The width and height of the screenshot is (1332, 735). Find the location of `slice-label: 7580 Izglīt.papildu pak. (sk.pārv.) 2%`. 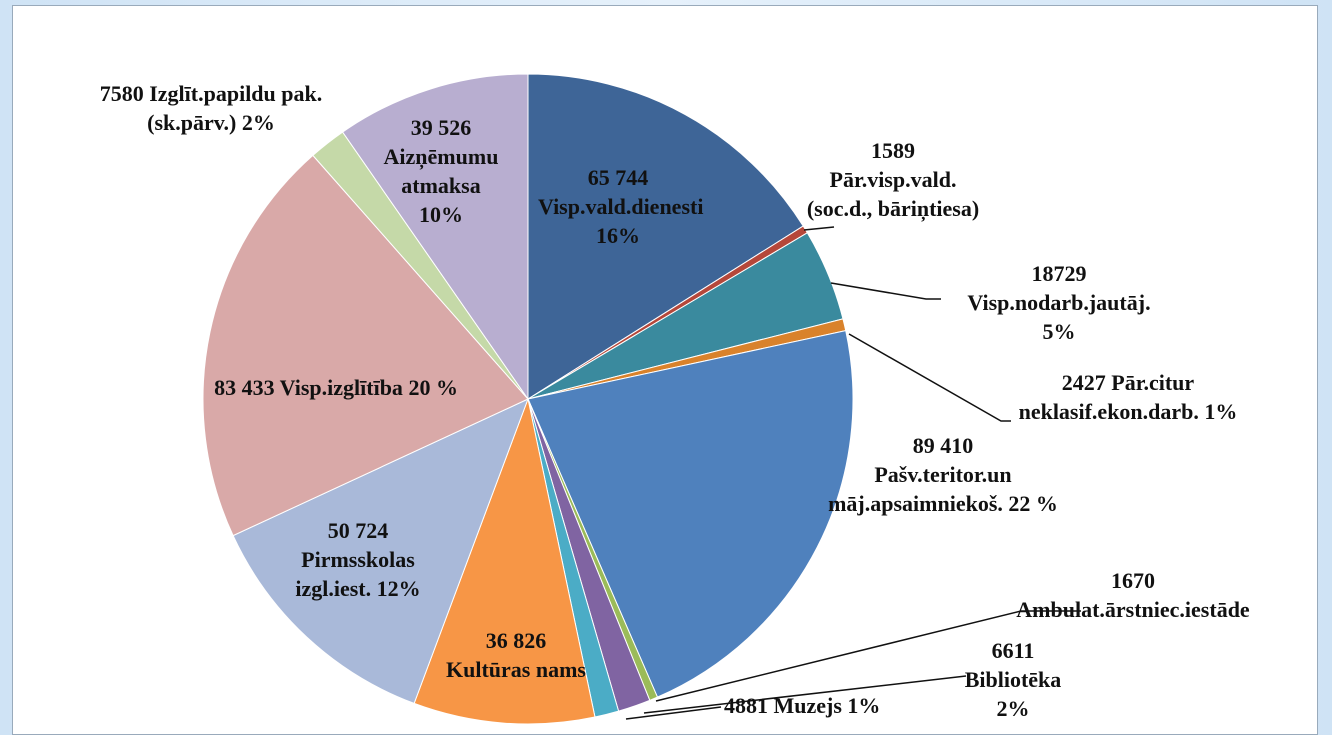

slice-label: 7580 Izglīt.papildu pak. (sk.pārv.) 2% is located at coordinates (211, 108).